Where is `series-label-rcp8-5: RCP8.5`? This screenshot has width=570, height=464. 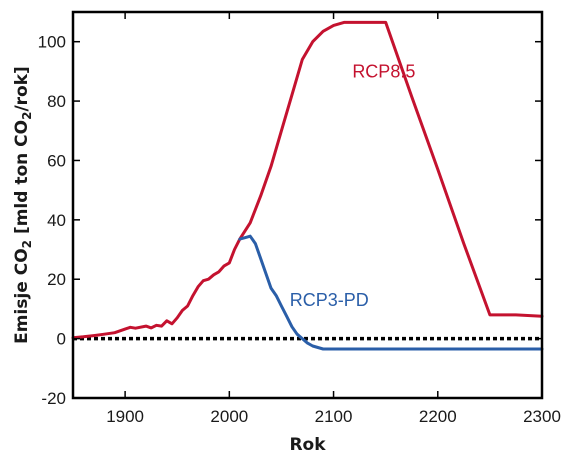 series-label-rcp8-5: RCP8.5 is located at coordinates (383, 71).